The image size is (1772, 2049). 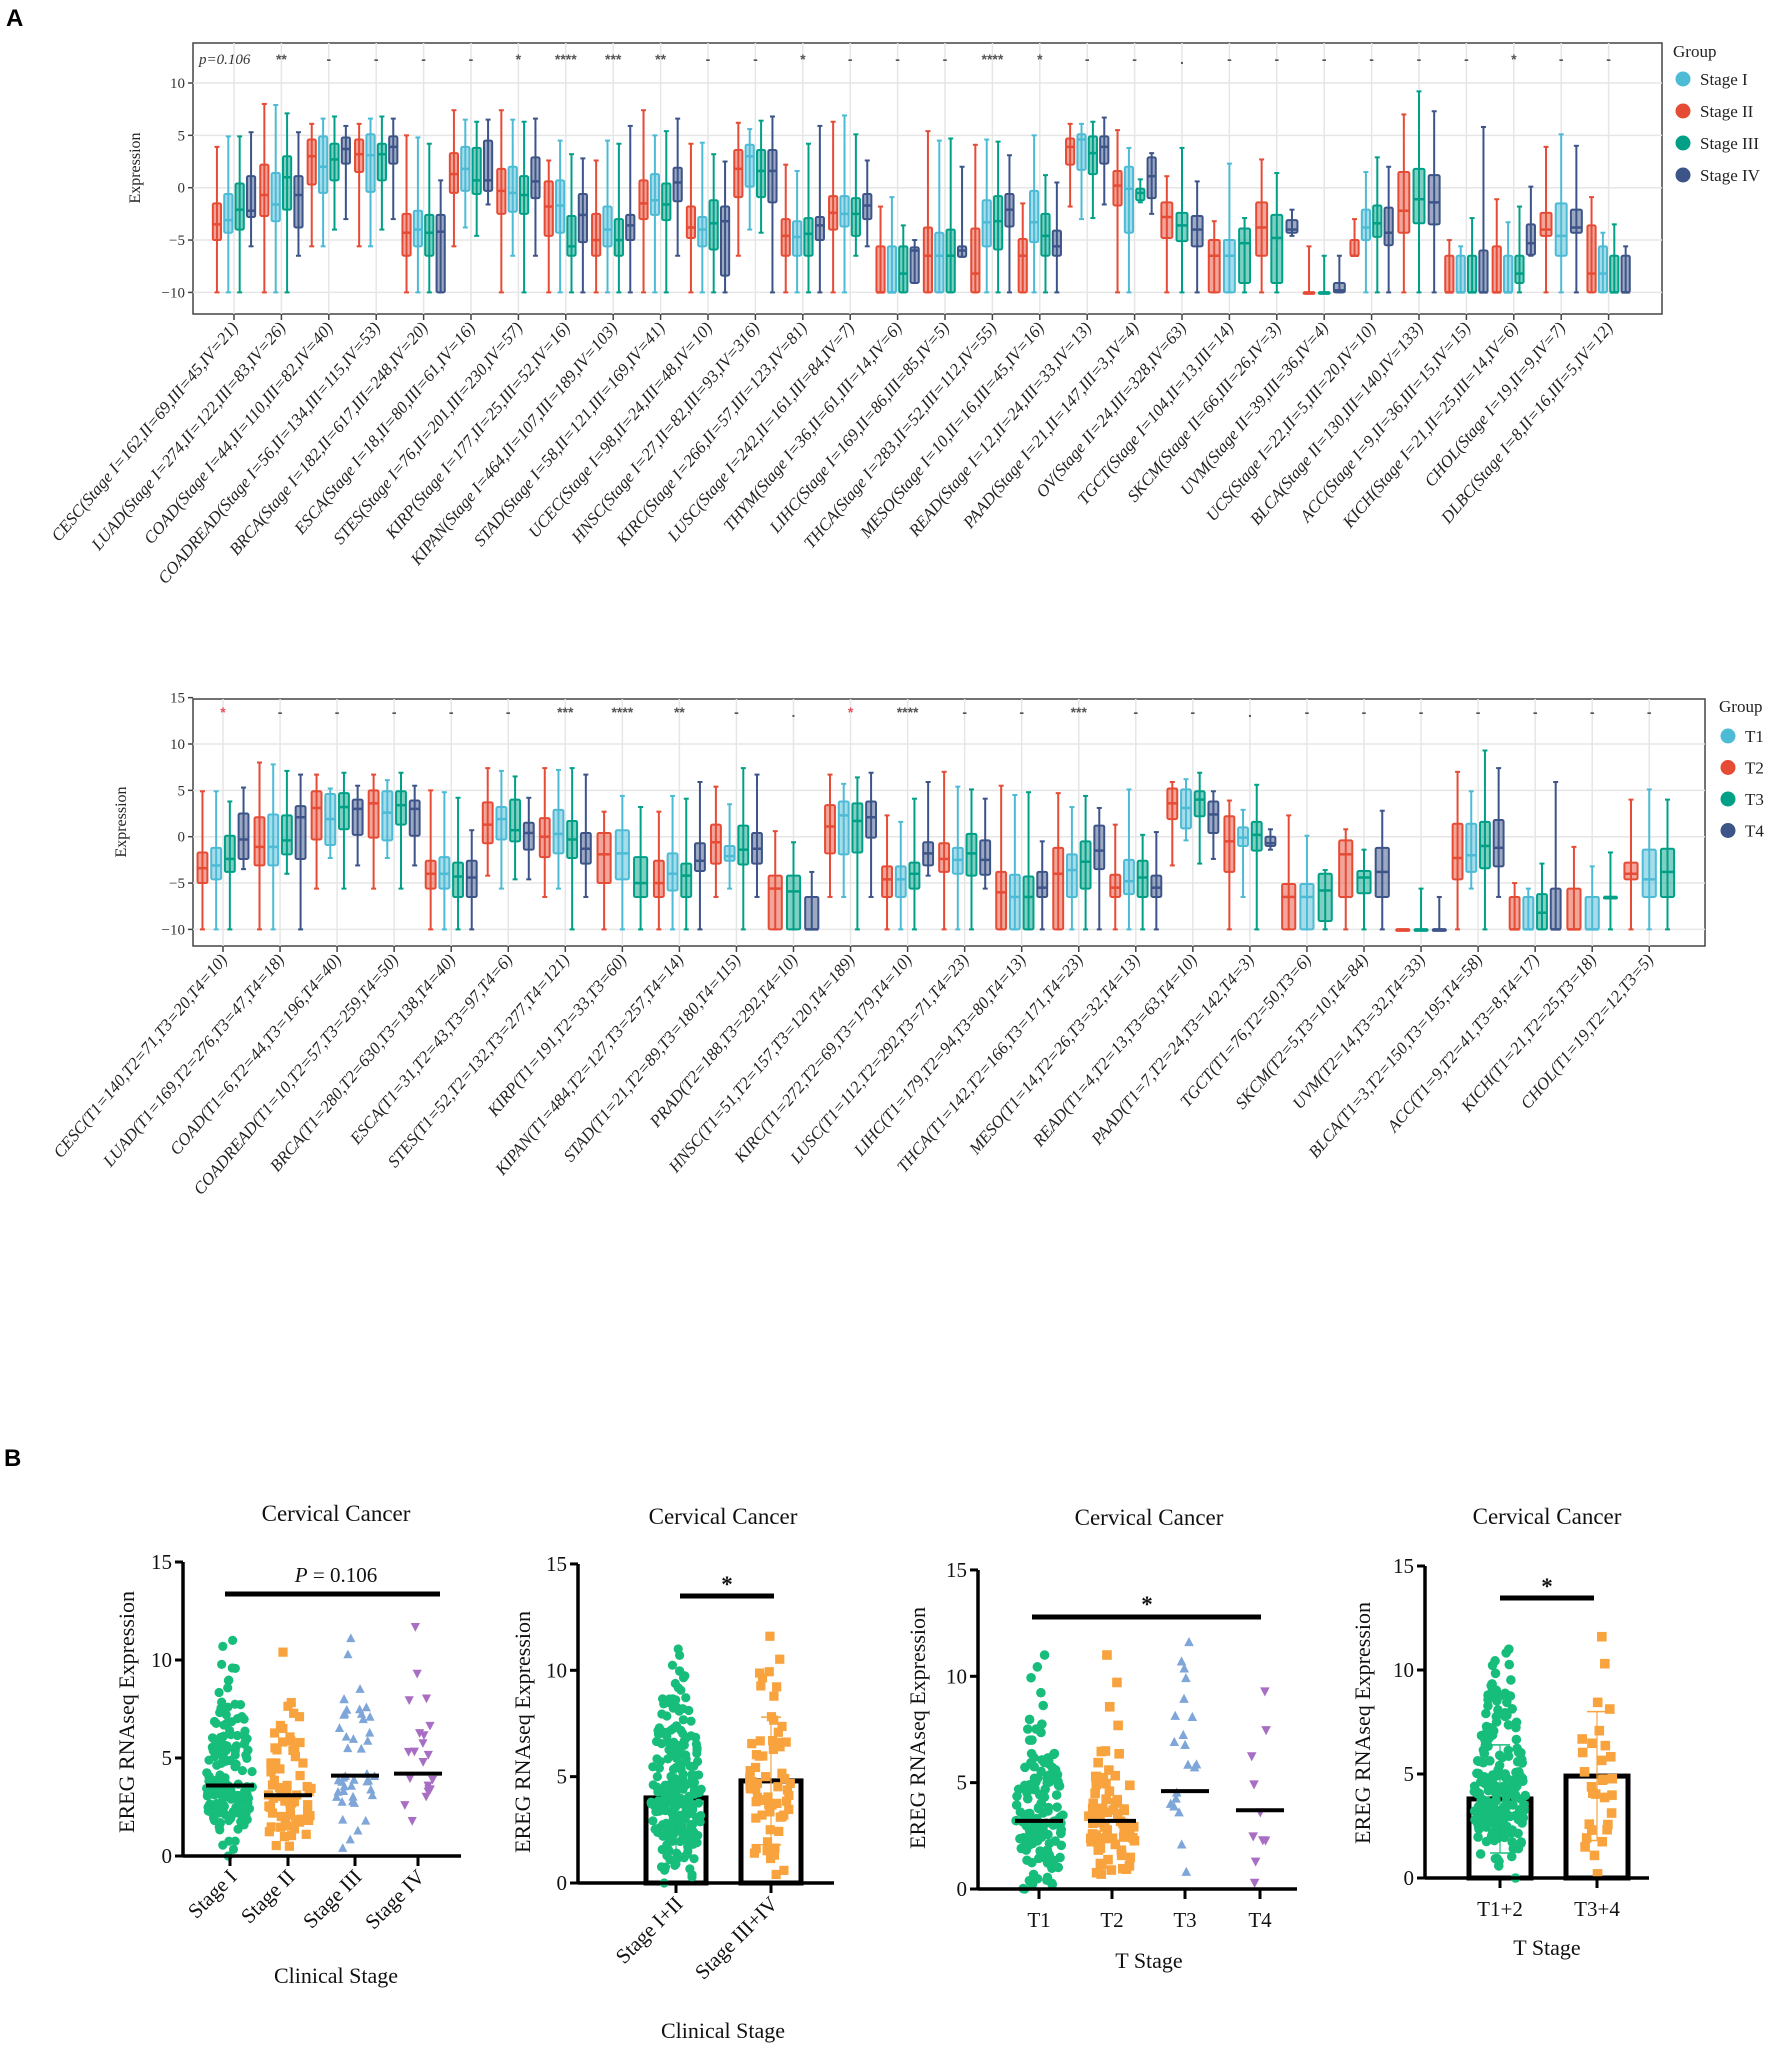 What do you see at coordinates (229, 1748) in the screenshot?
I see `group-stage-i` at bounding box center [229, 1748].